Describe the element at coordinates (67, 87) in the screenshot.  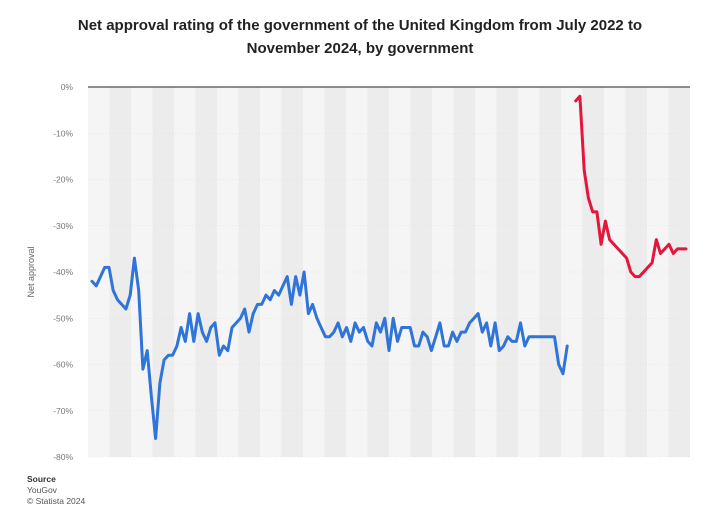
I see `y-tick-label: 0%` at that location.